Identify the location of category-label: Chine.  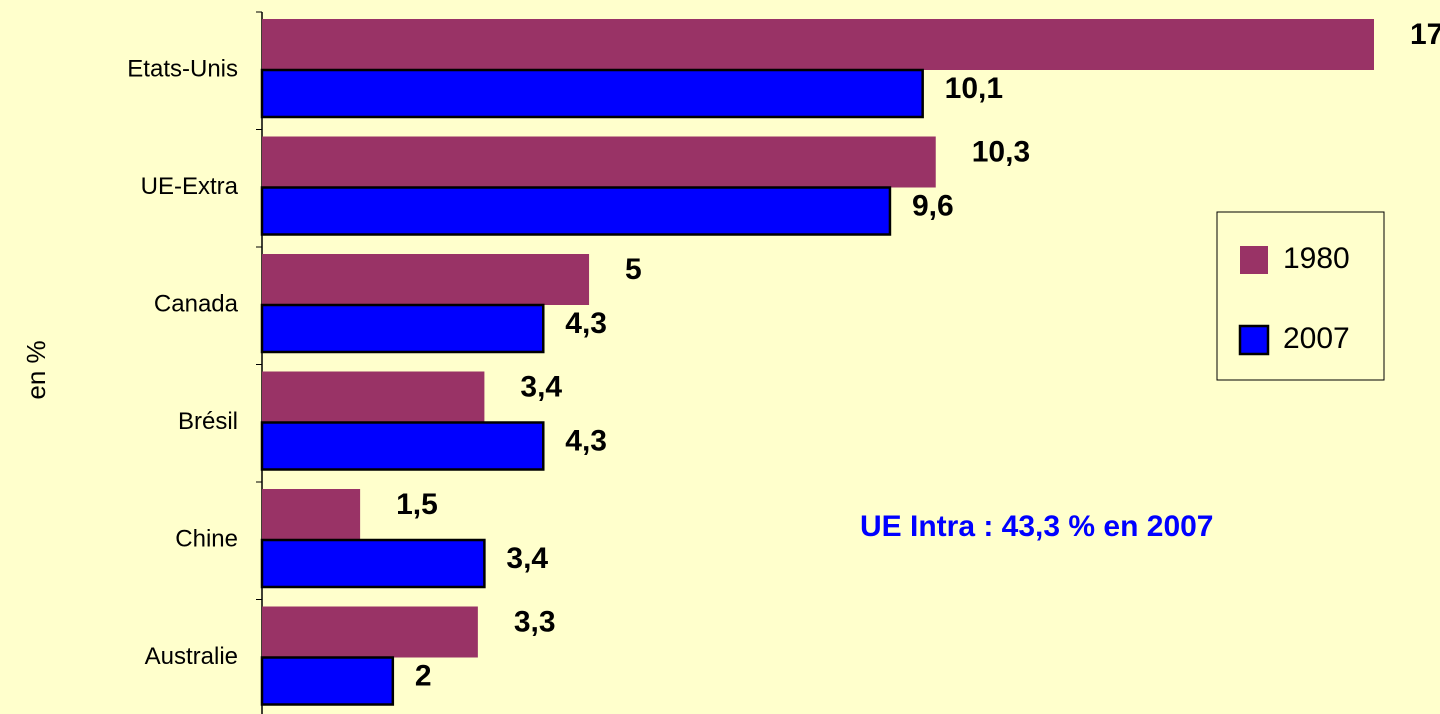
(206, 538).